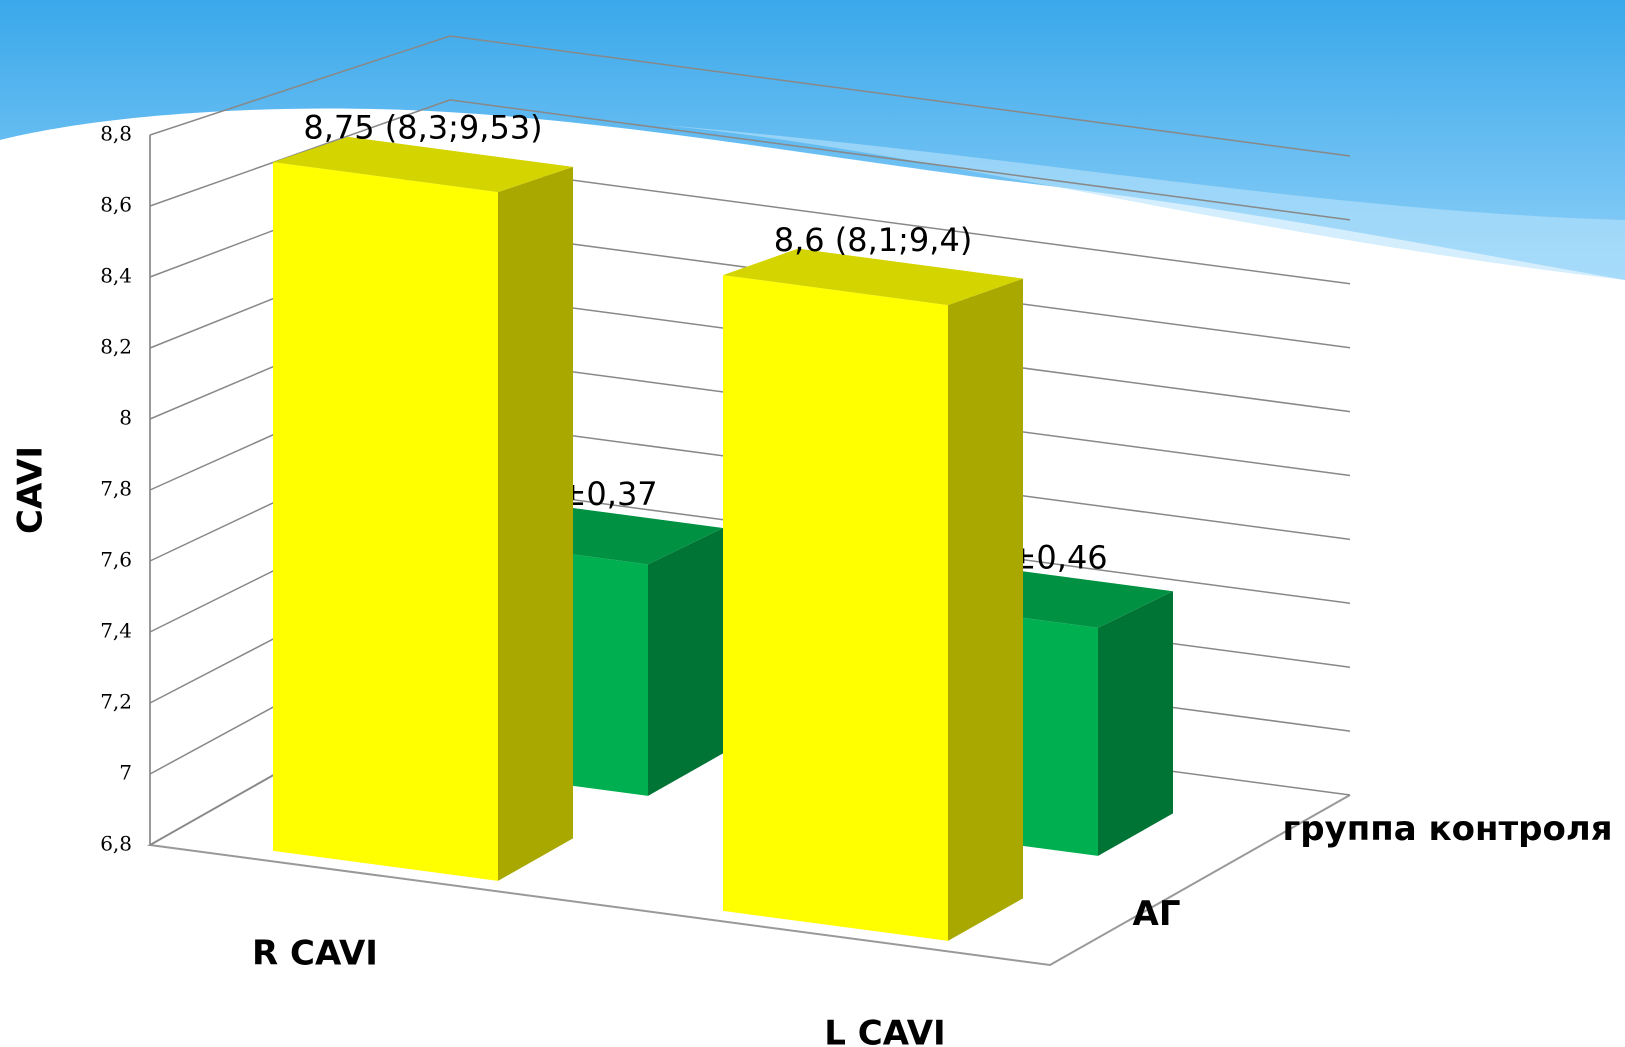  I want to click on y-tick-label: 8,4, so click(116, 276).